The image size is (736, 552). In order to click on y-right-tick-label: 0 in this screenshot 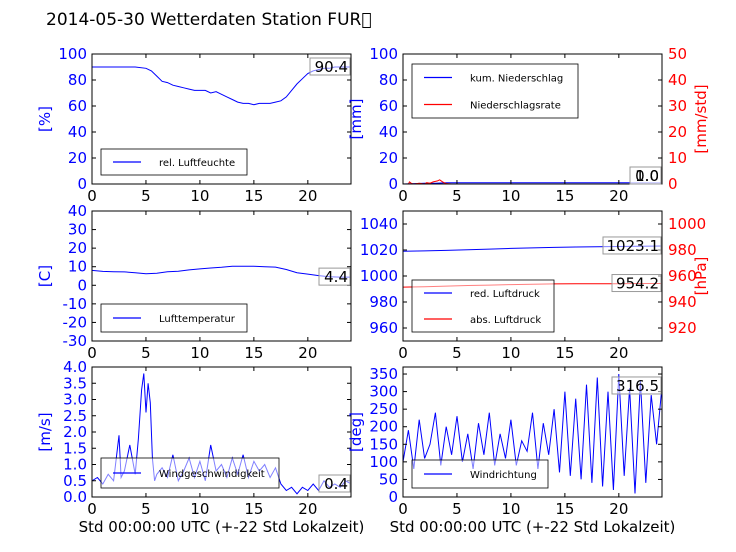, I will do `click(673, 184)`.